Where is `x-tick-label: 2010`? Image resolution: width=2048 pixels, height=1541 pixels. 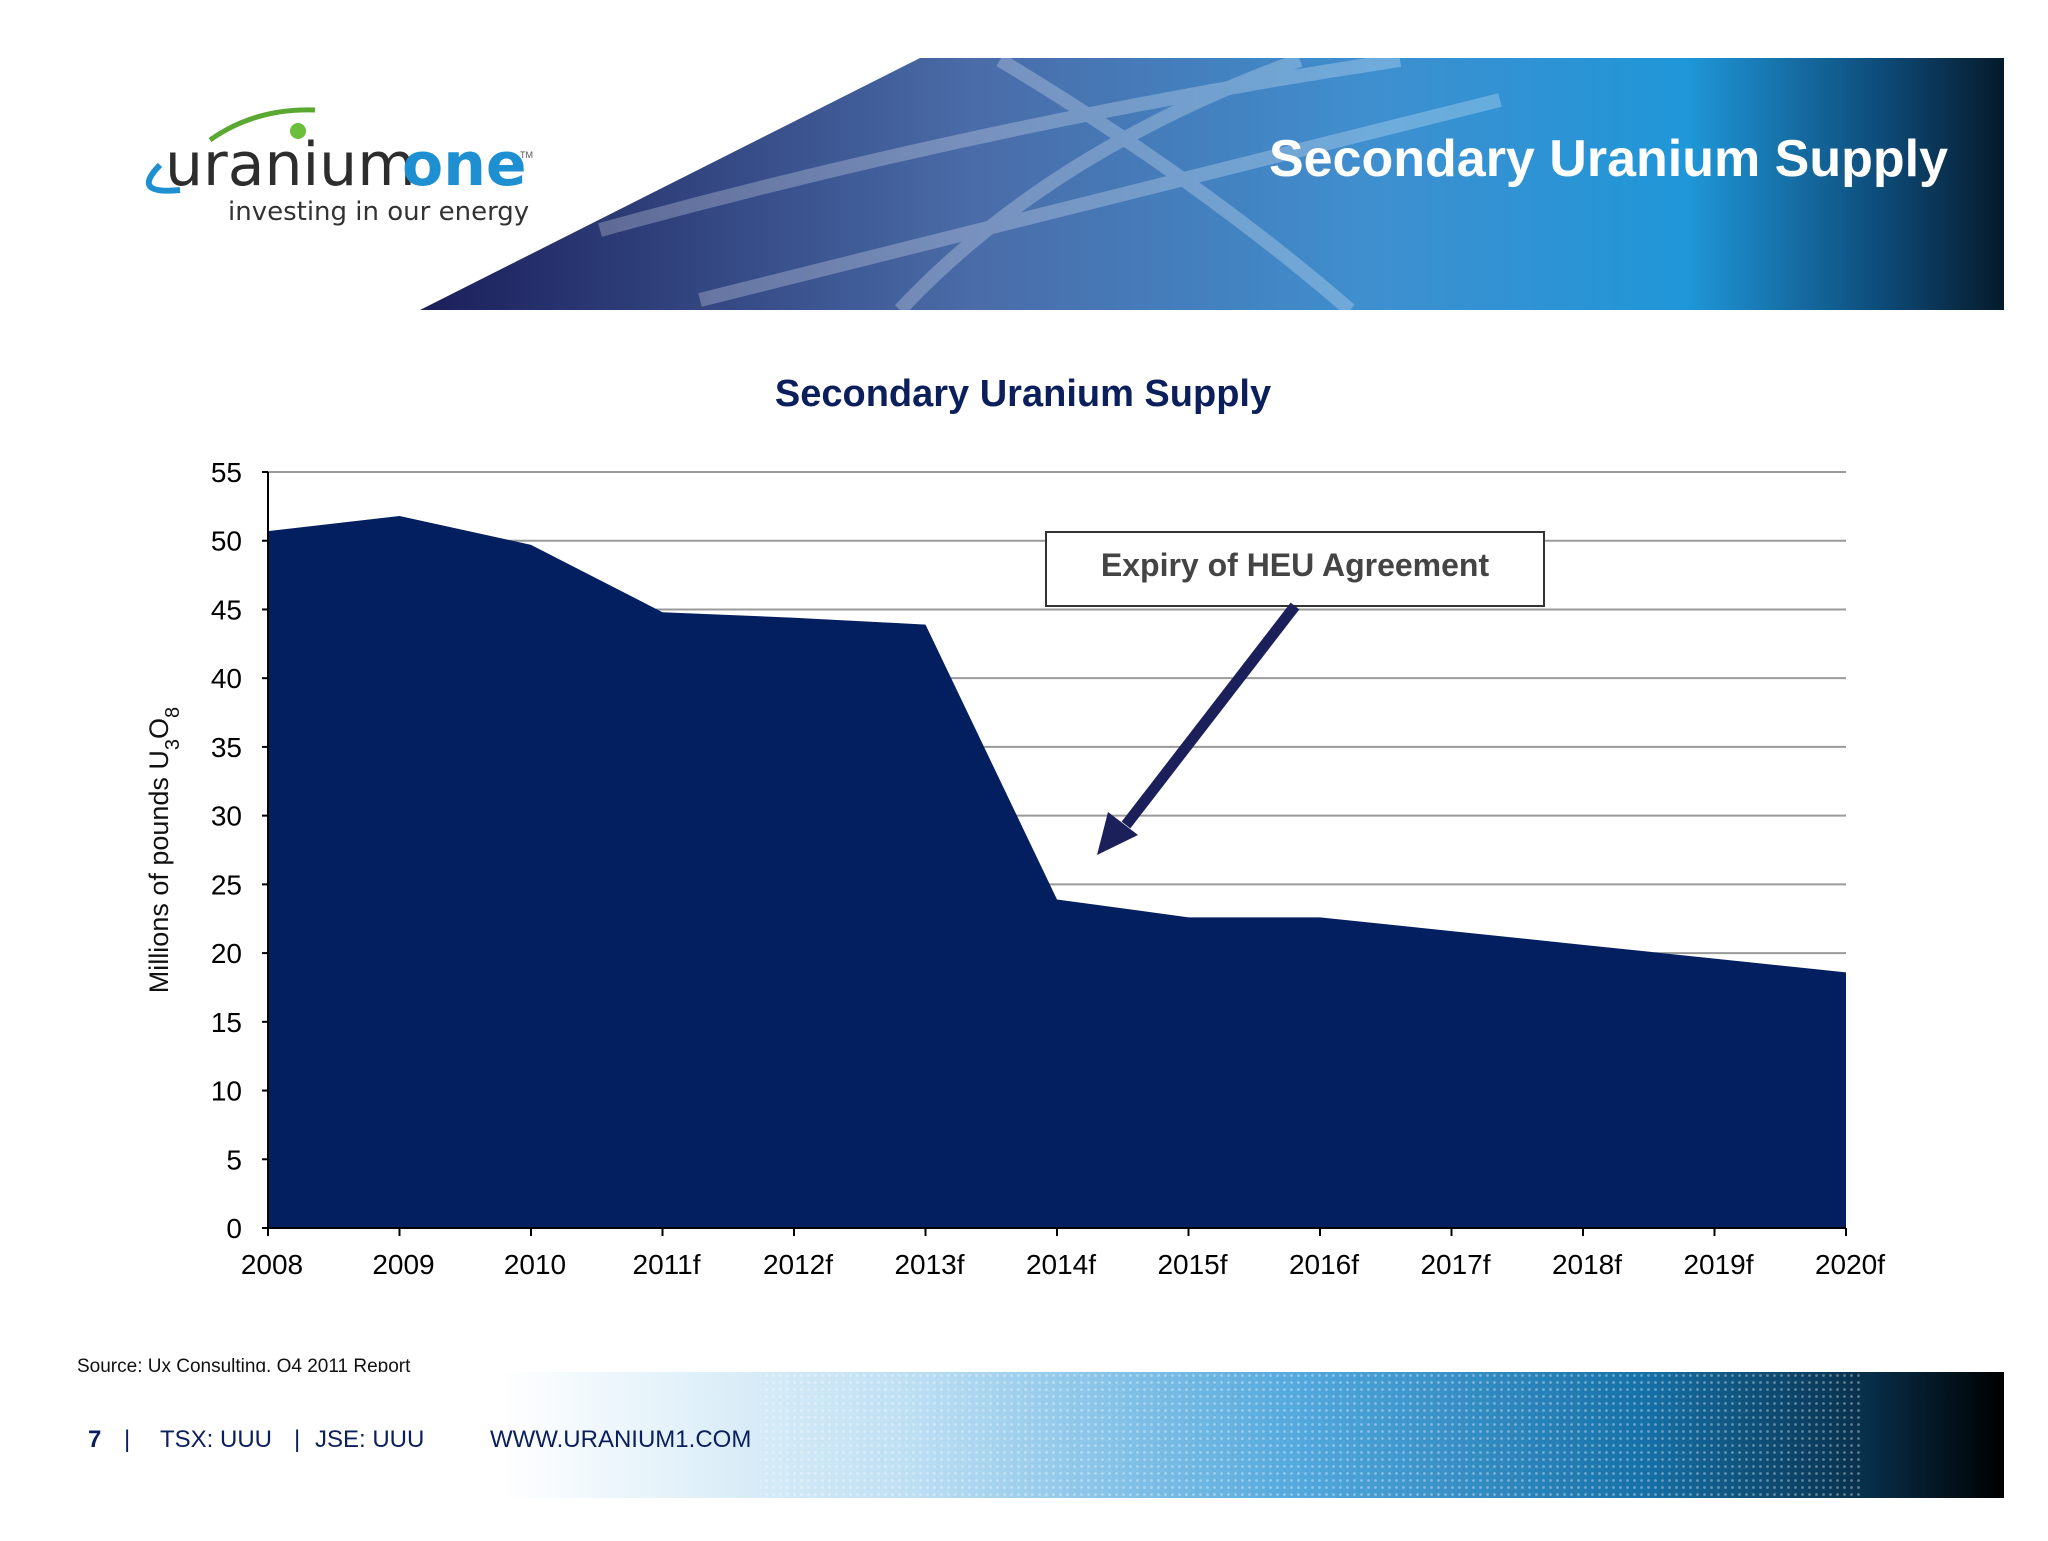 x-tick-label: 2010 is located at coordinates (535, 1264).